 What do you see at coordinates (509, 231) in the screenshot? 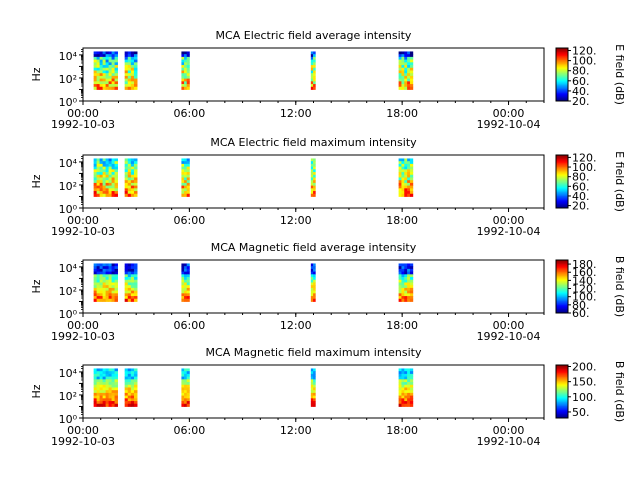
I see `x-tick-date: 1992-10-04` at bounding box center [509, 231].